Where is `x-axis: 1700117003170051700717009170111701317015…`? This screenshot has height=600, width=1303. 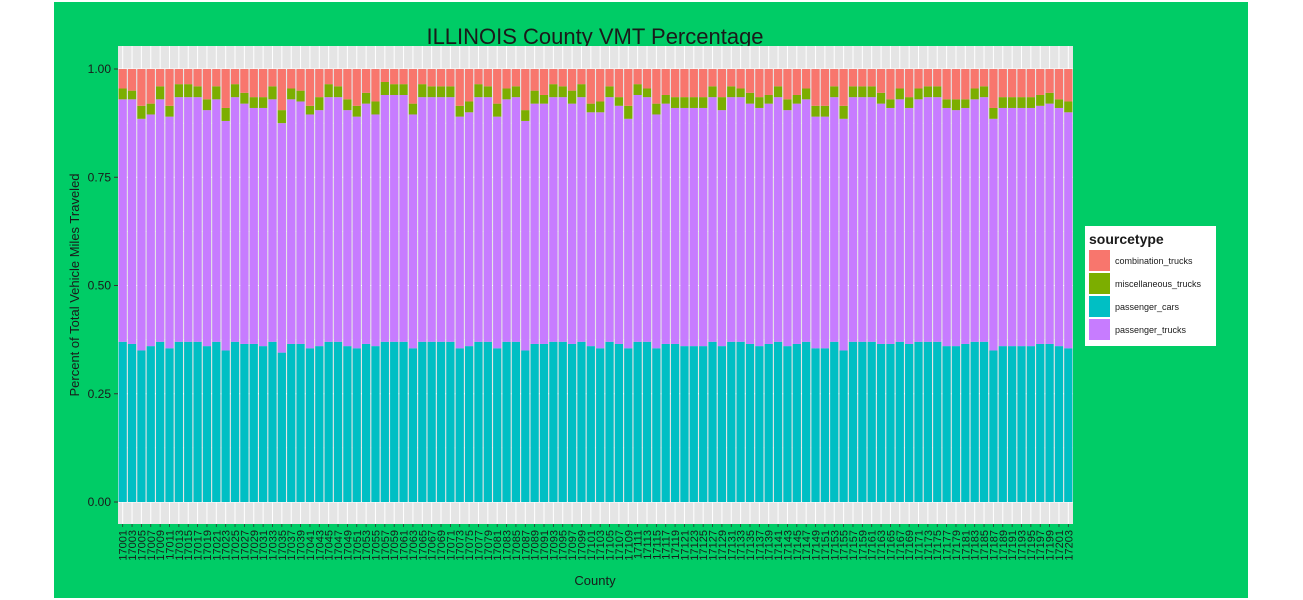 x-axis: 1700117003170051700717009170111701317015… is located at coordinates (596, 542).